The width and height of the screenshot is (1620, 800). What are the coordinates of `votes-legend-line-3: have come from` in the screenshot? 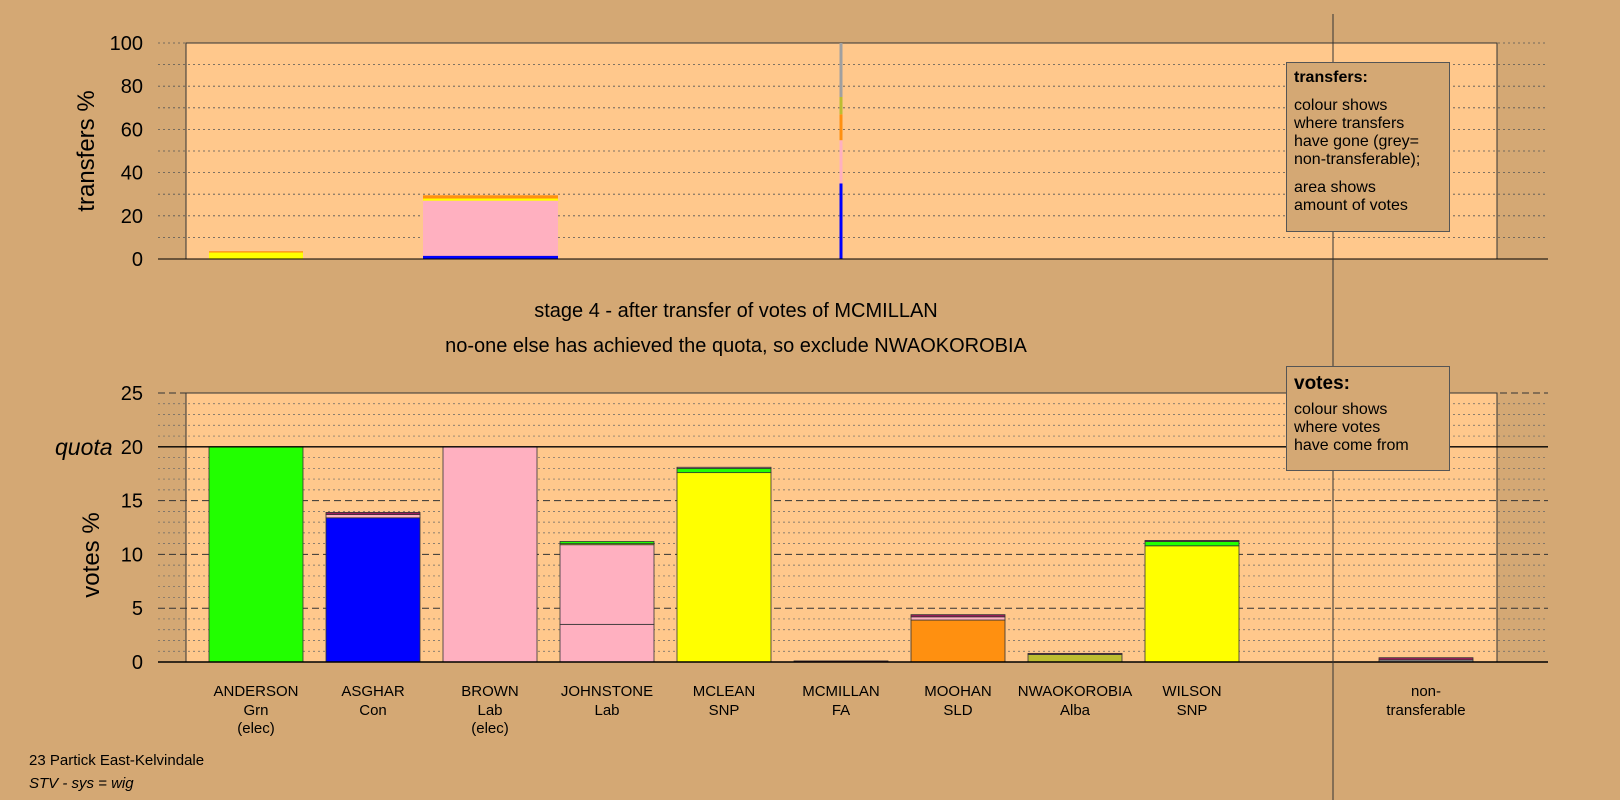 It's located at (1351, 445).